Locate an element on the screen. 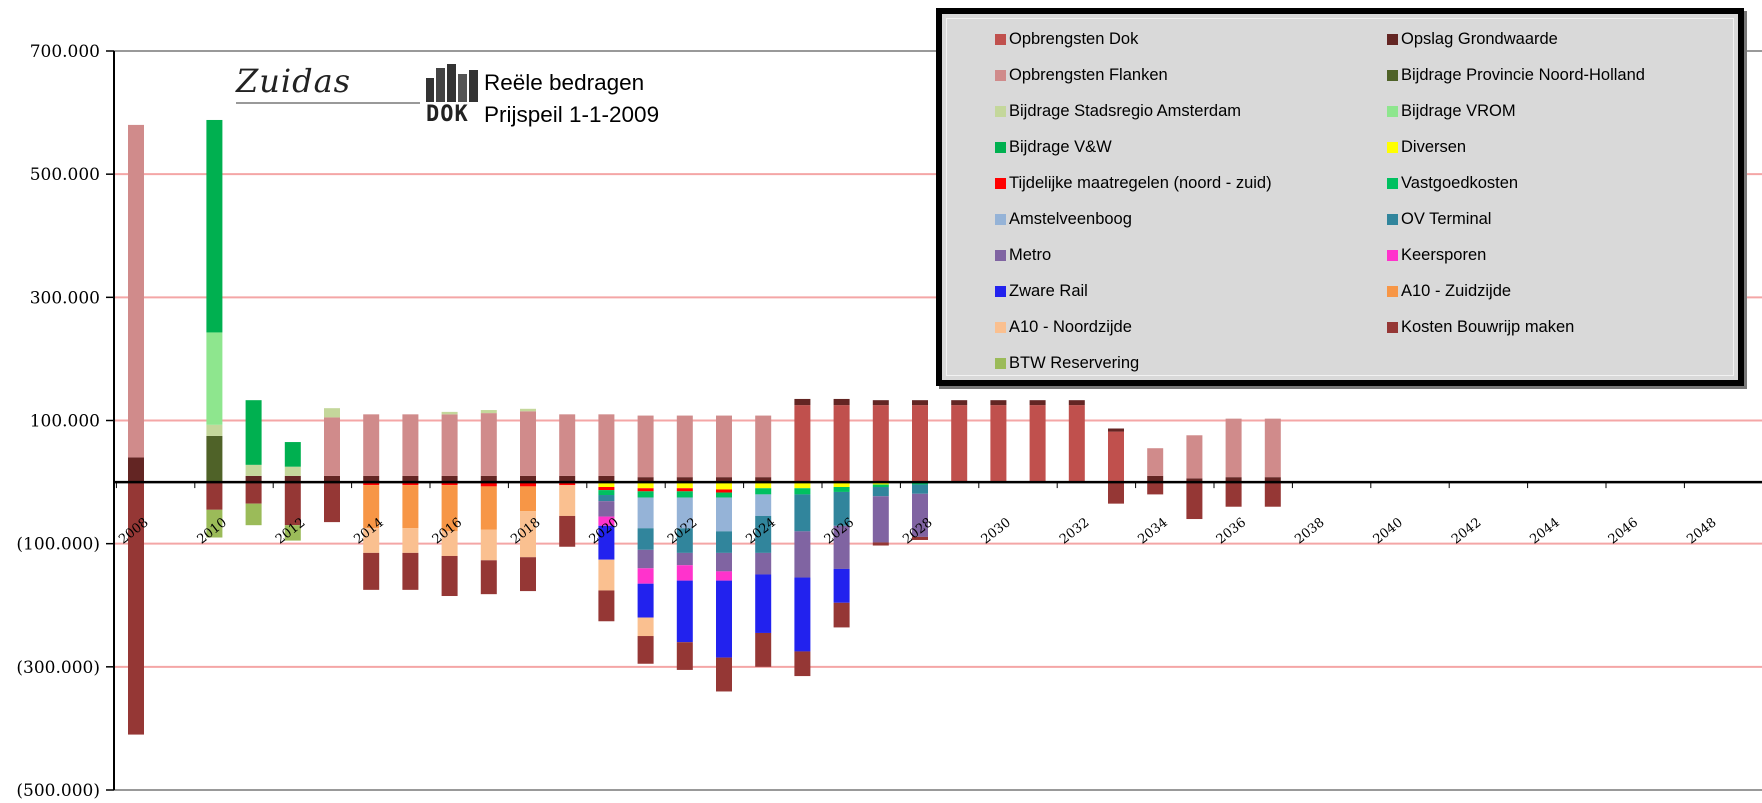  logo-script-text: Zuidas is located at coordinates (294, 81).